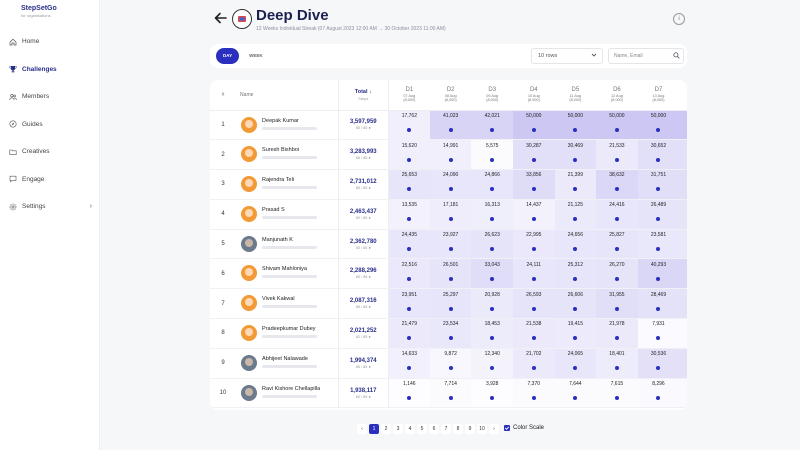 This screenshot has height=450, width=800. I want to click on prev-page-button: ‹, so click(362, 429).